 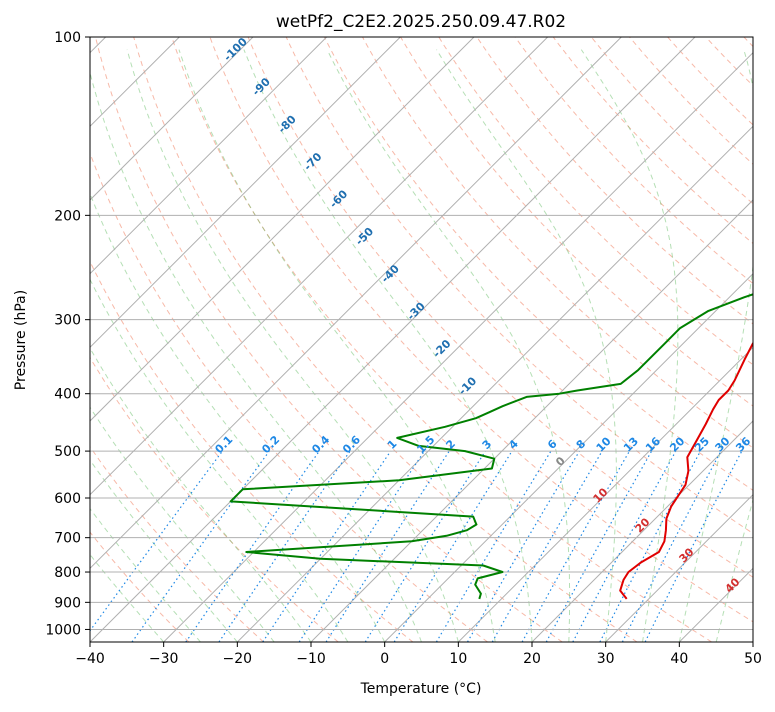 What do you see at coordinates (261, 86) in the screenshot?
I see `dry-adiabat-label: -90` at bounding box center [261, 86].